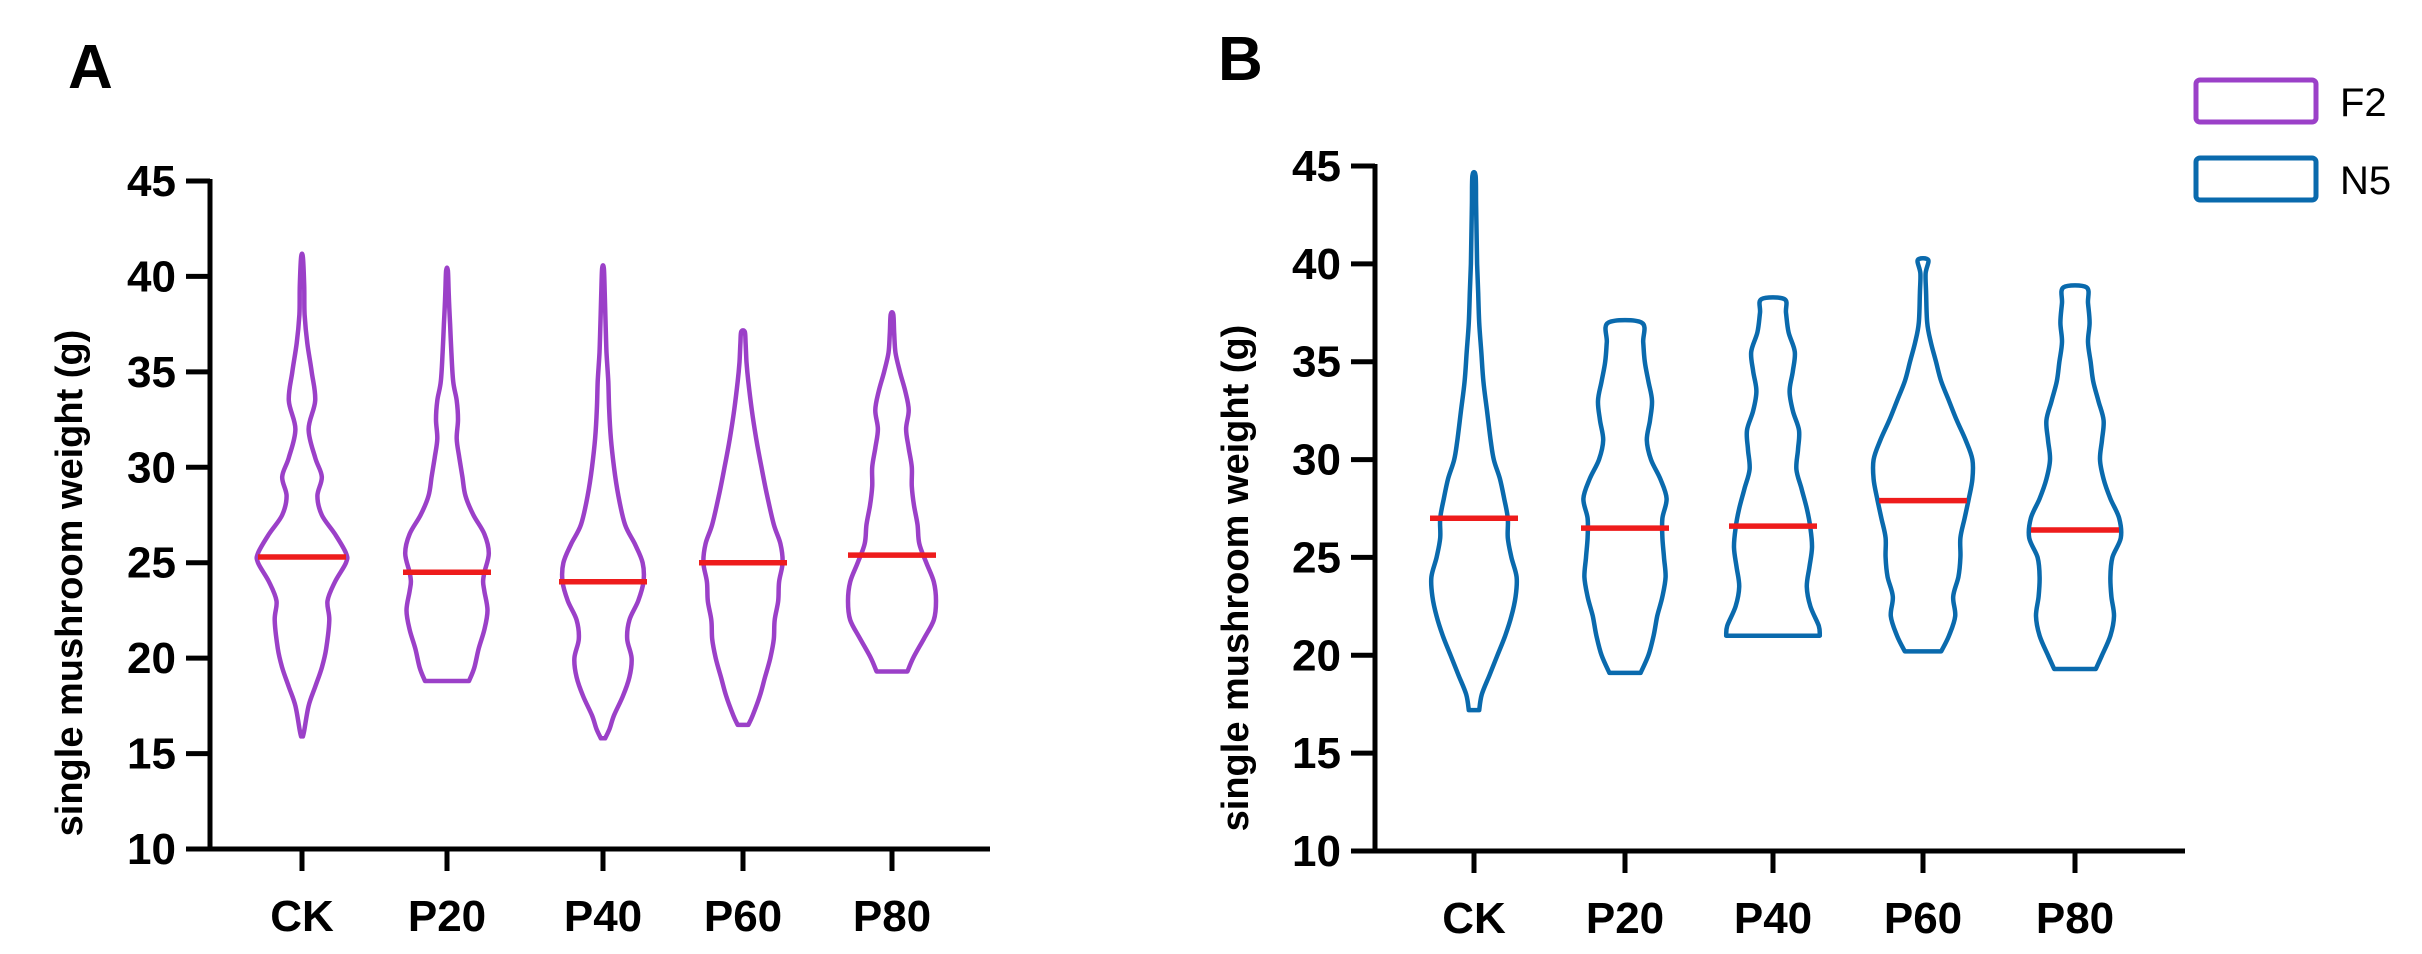 This screenshot has height=954, width=2422. I want to click on violin-n5-p20, so click(1625, 496).